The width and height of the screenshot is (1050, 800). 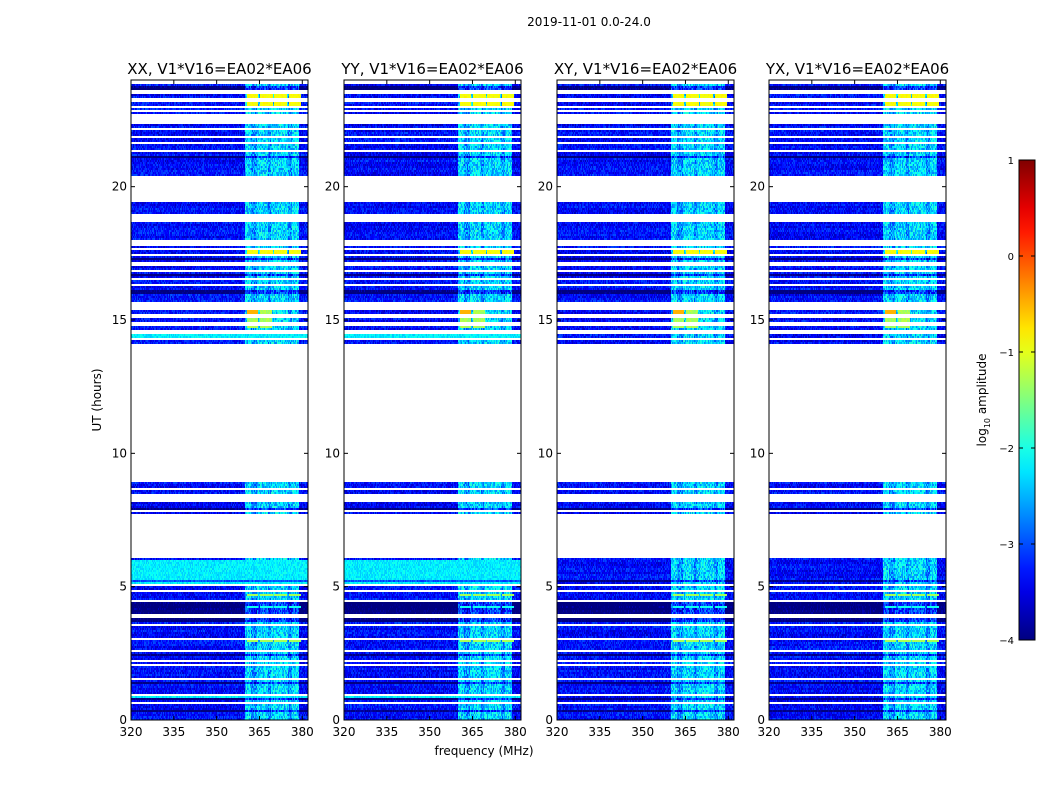 What do you see at coordinates (1027, 400) in the screenshot?
I see `colorbar-gradient` at bounding box center [1027, 400].